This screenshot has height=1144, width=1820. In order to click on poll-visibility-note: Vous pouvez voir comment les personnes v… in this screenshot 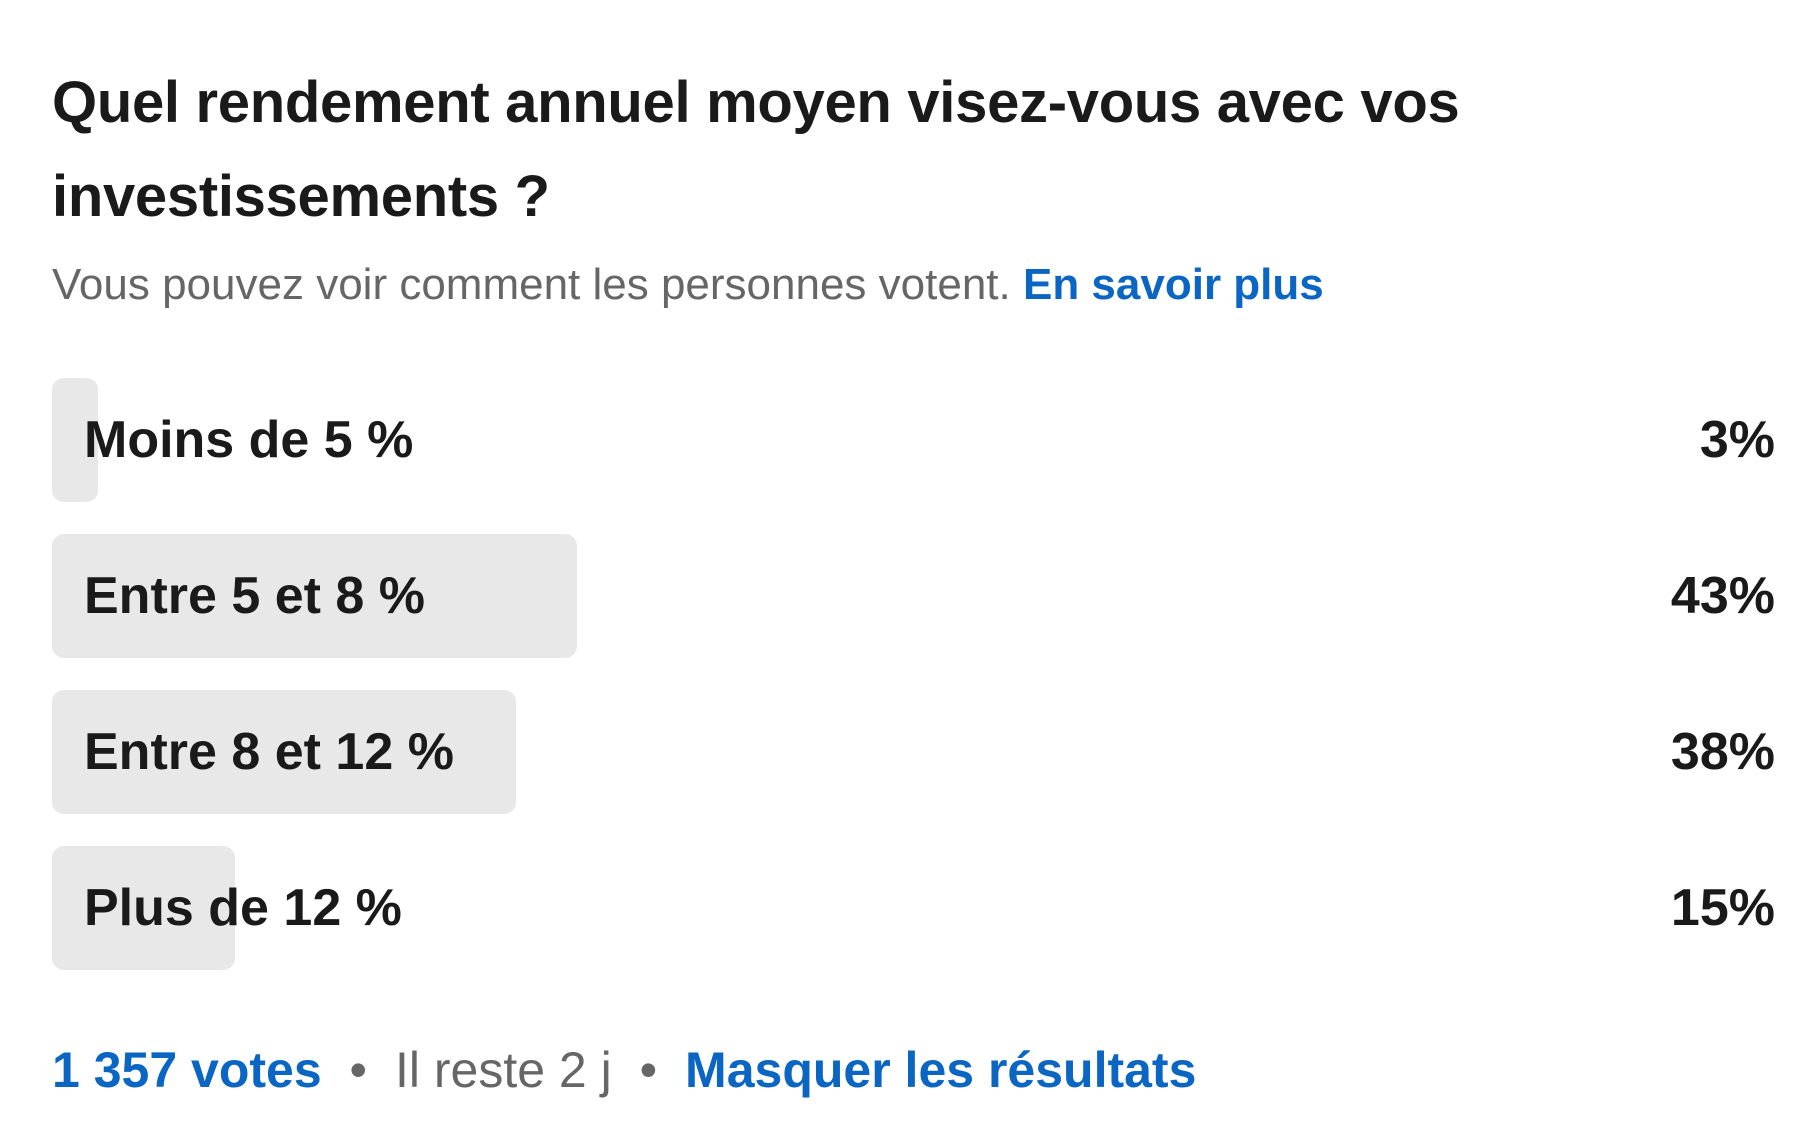, I will do `click(531, 284)`.